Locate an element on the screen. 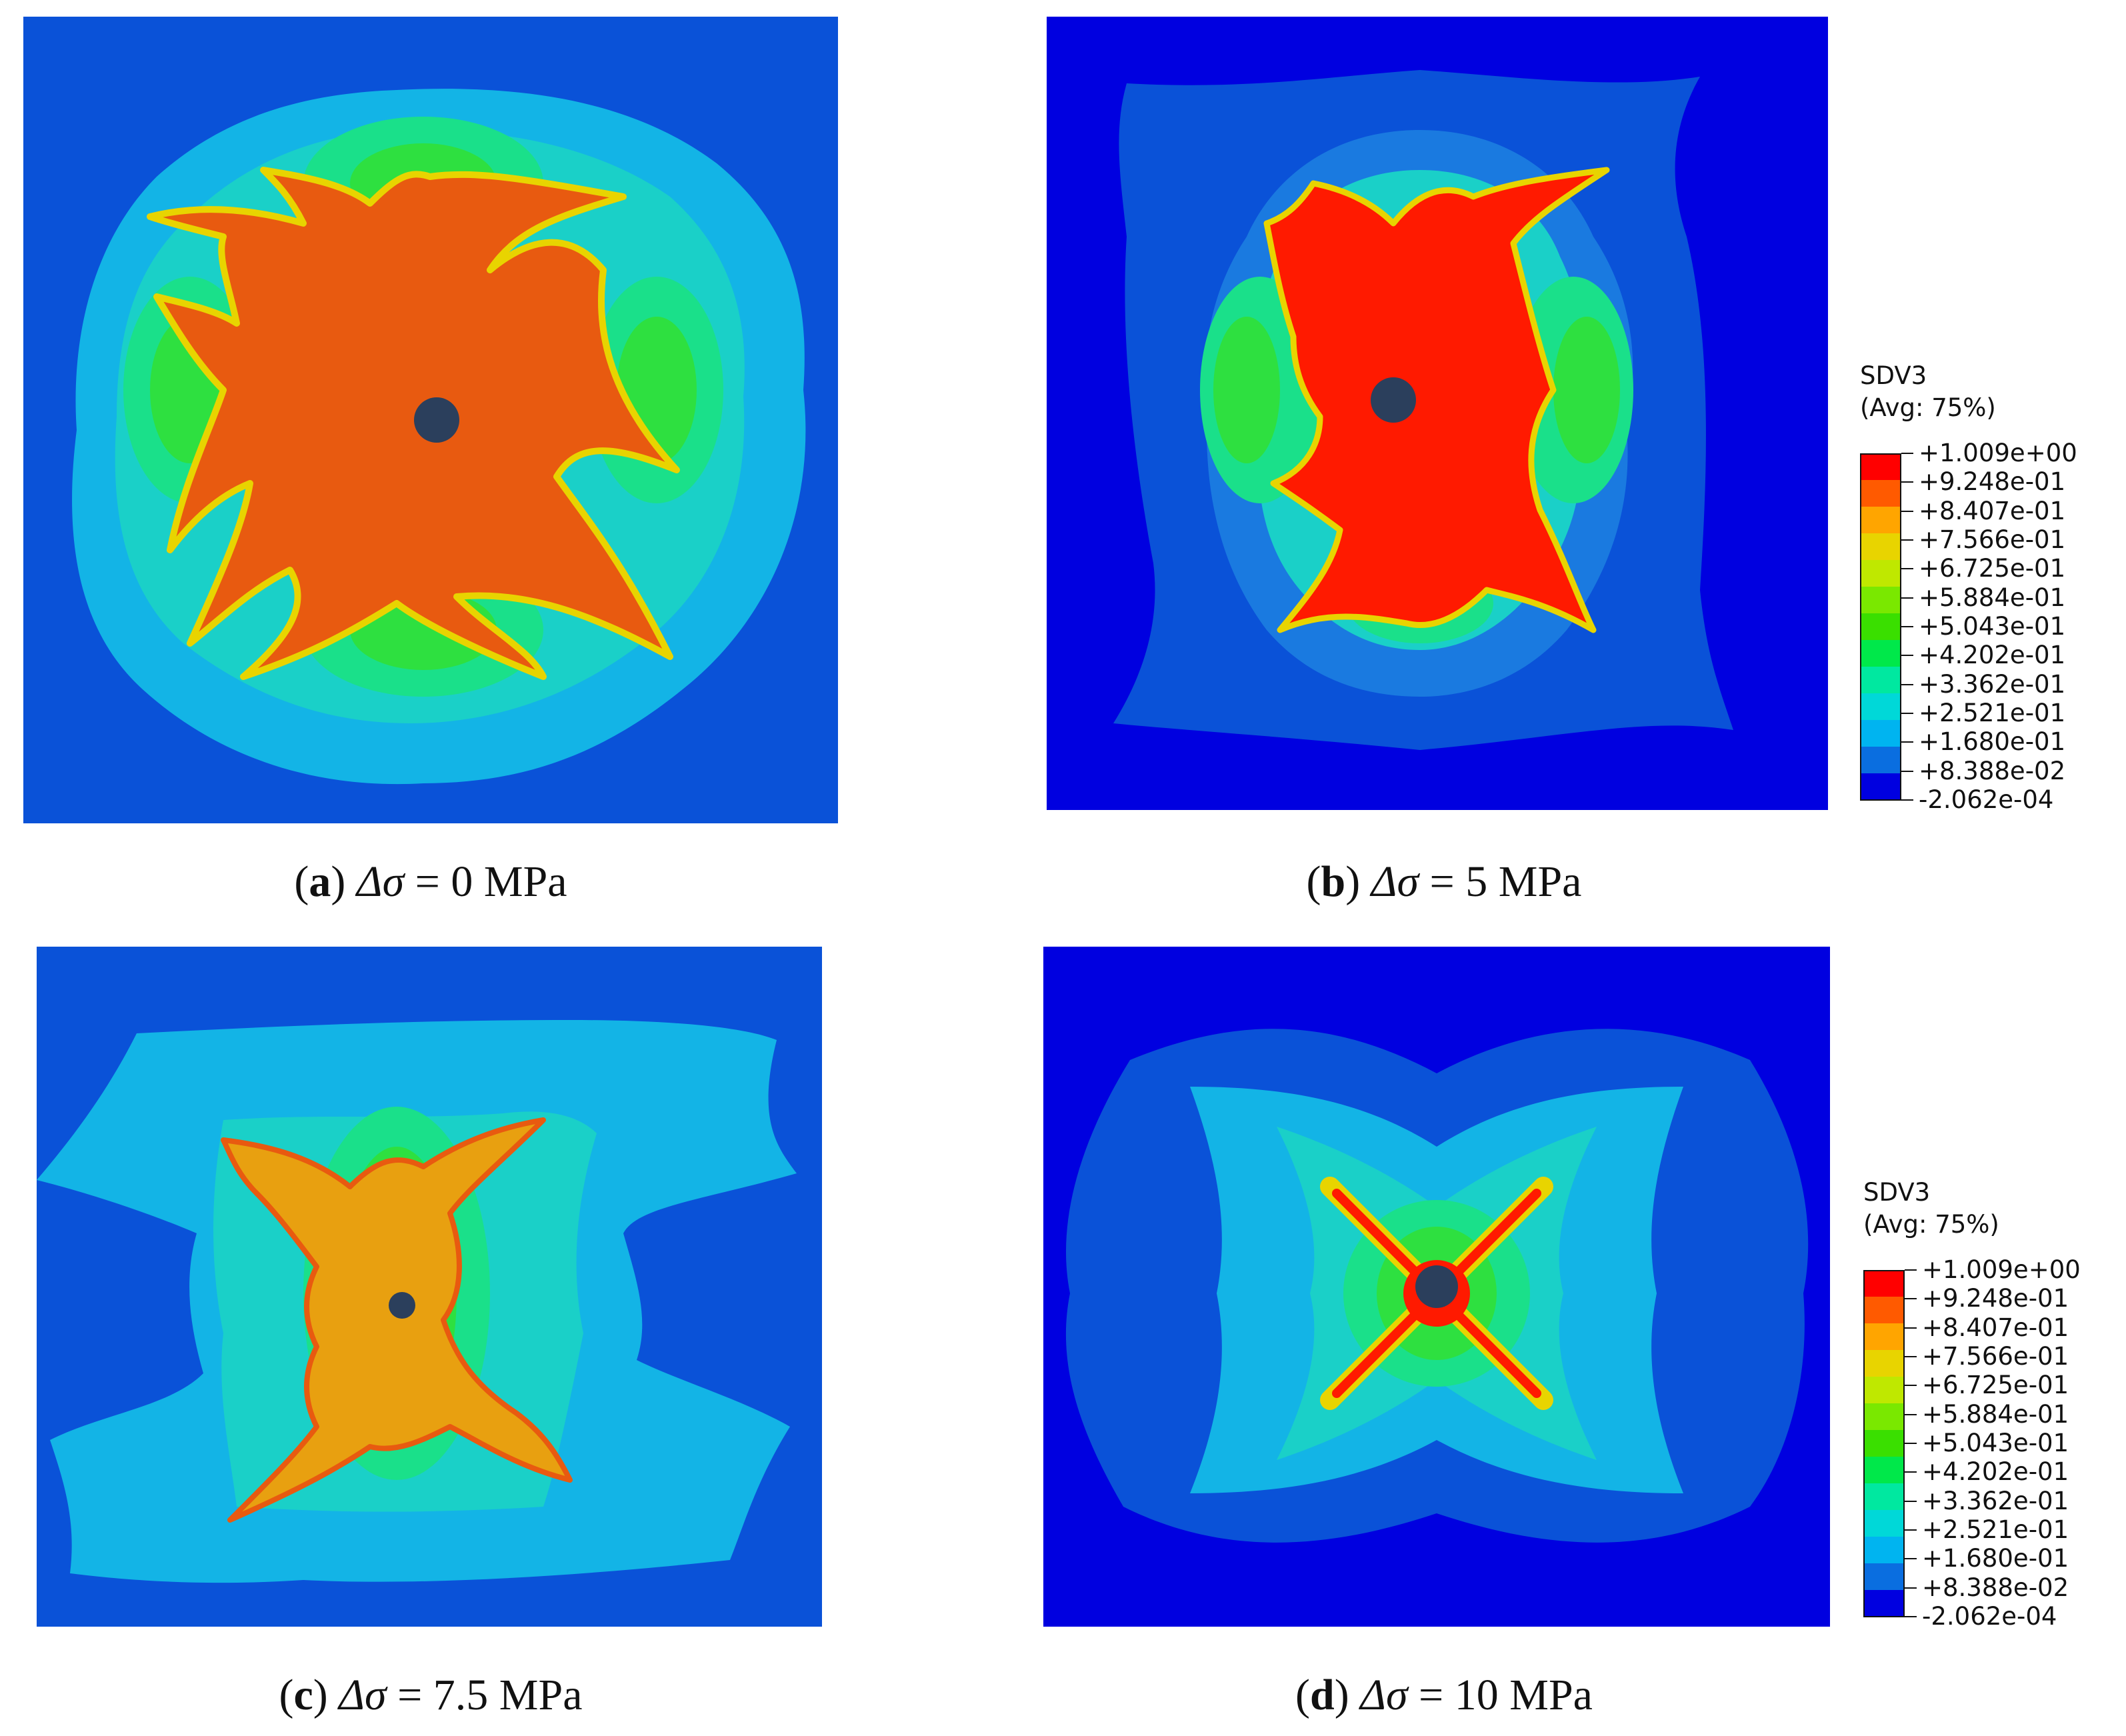  contour-panel-c is located at coordinates (429, 1287).